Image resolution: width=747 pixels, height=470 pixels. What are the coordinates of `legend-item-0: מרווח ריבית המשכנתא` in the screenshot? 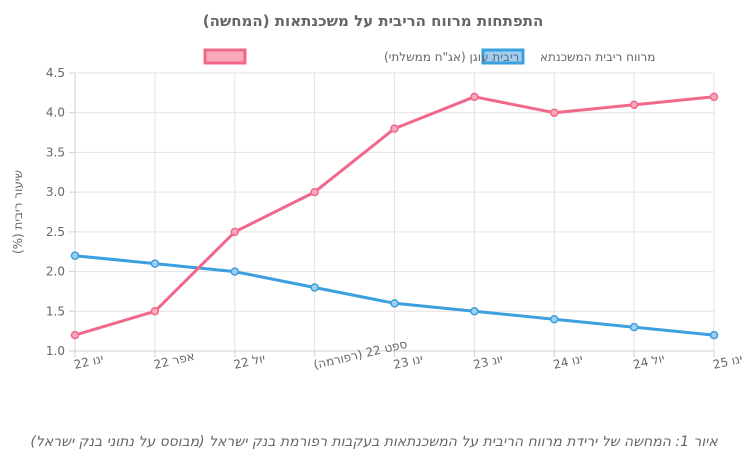 It's located at (568, 56).